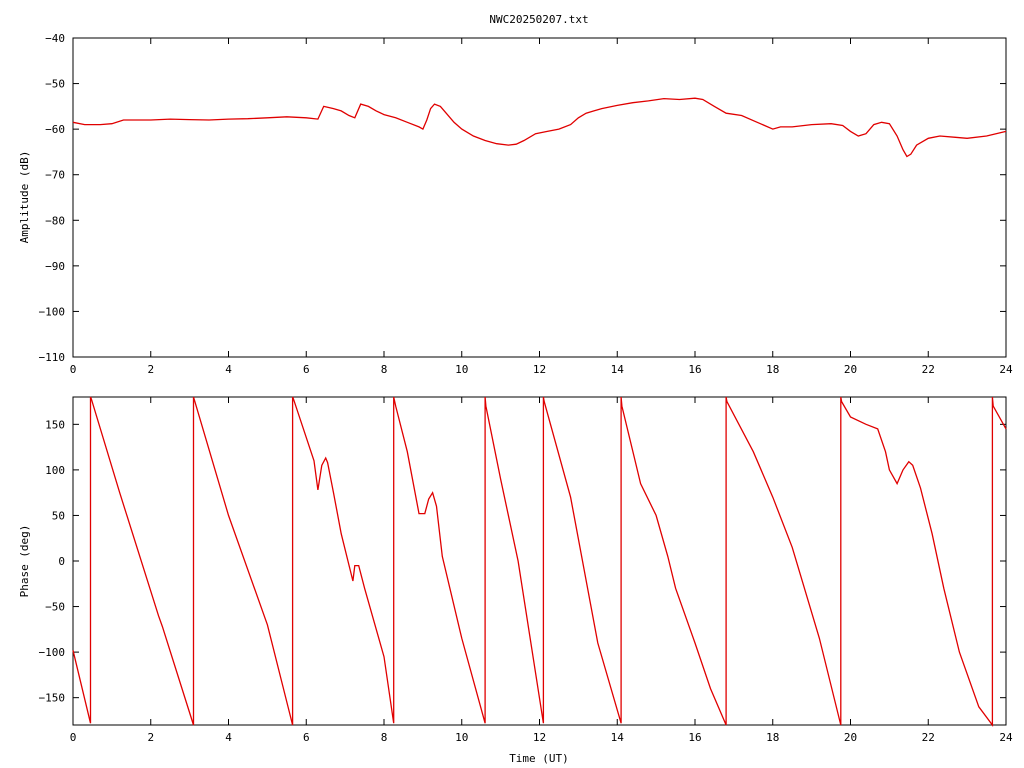 The height and width of the screenshot is (768, 1024). What do you see at coordinates (24, 561) in the screenshot?
I see `phase-y-axis-label: Phase (deg)` at bounding box center [24, 561].